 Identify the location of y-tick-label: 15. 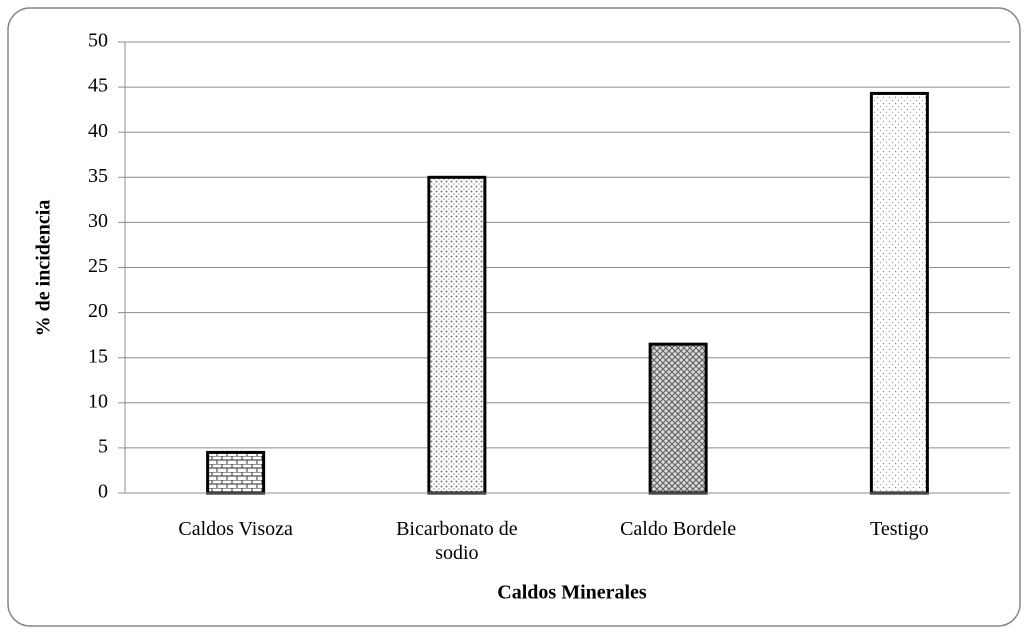
(98, 356).